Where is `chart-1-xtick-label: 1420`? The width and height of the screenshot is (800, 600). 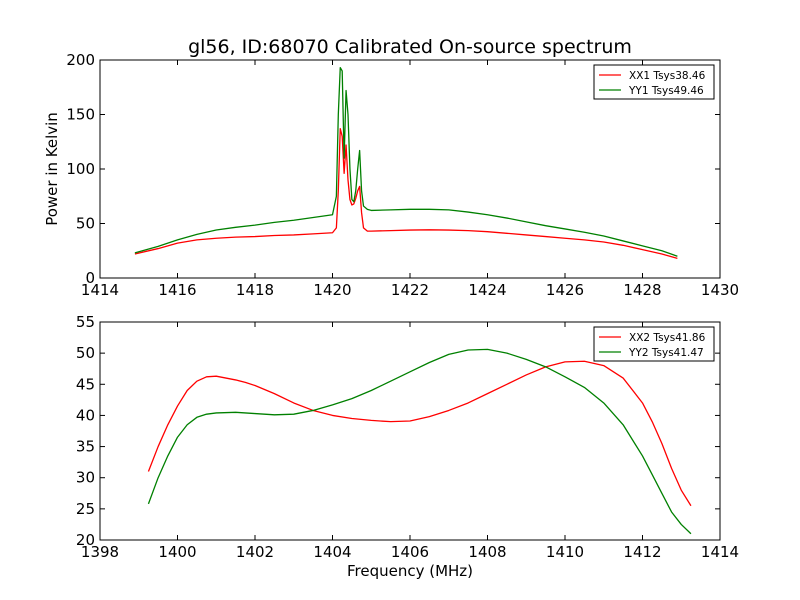 chart-1-xtick-label: 1420 is located at coordinates (332, 290).